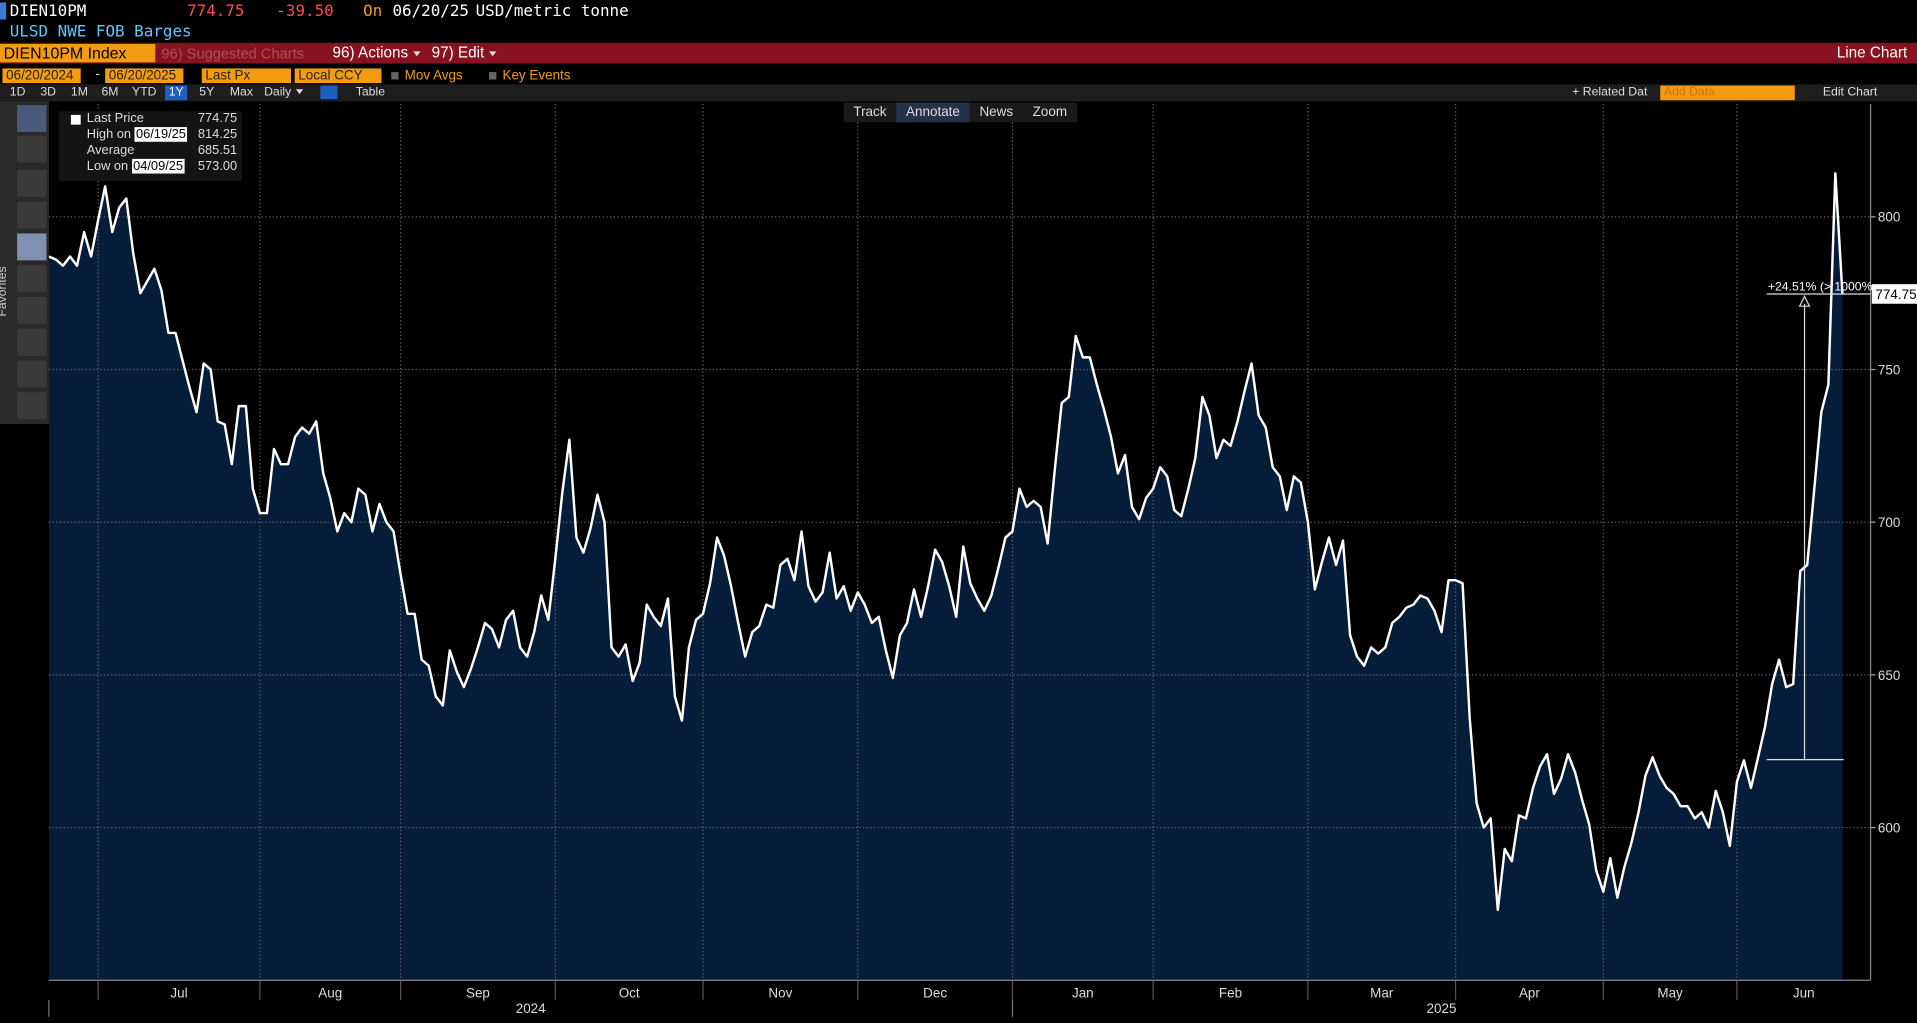  What do you see at coordinates (144, 92) in the screenshot?
I see `period-button: YTD` at bounding box center [144, 92].